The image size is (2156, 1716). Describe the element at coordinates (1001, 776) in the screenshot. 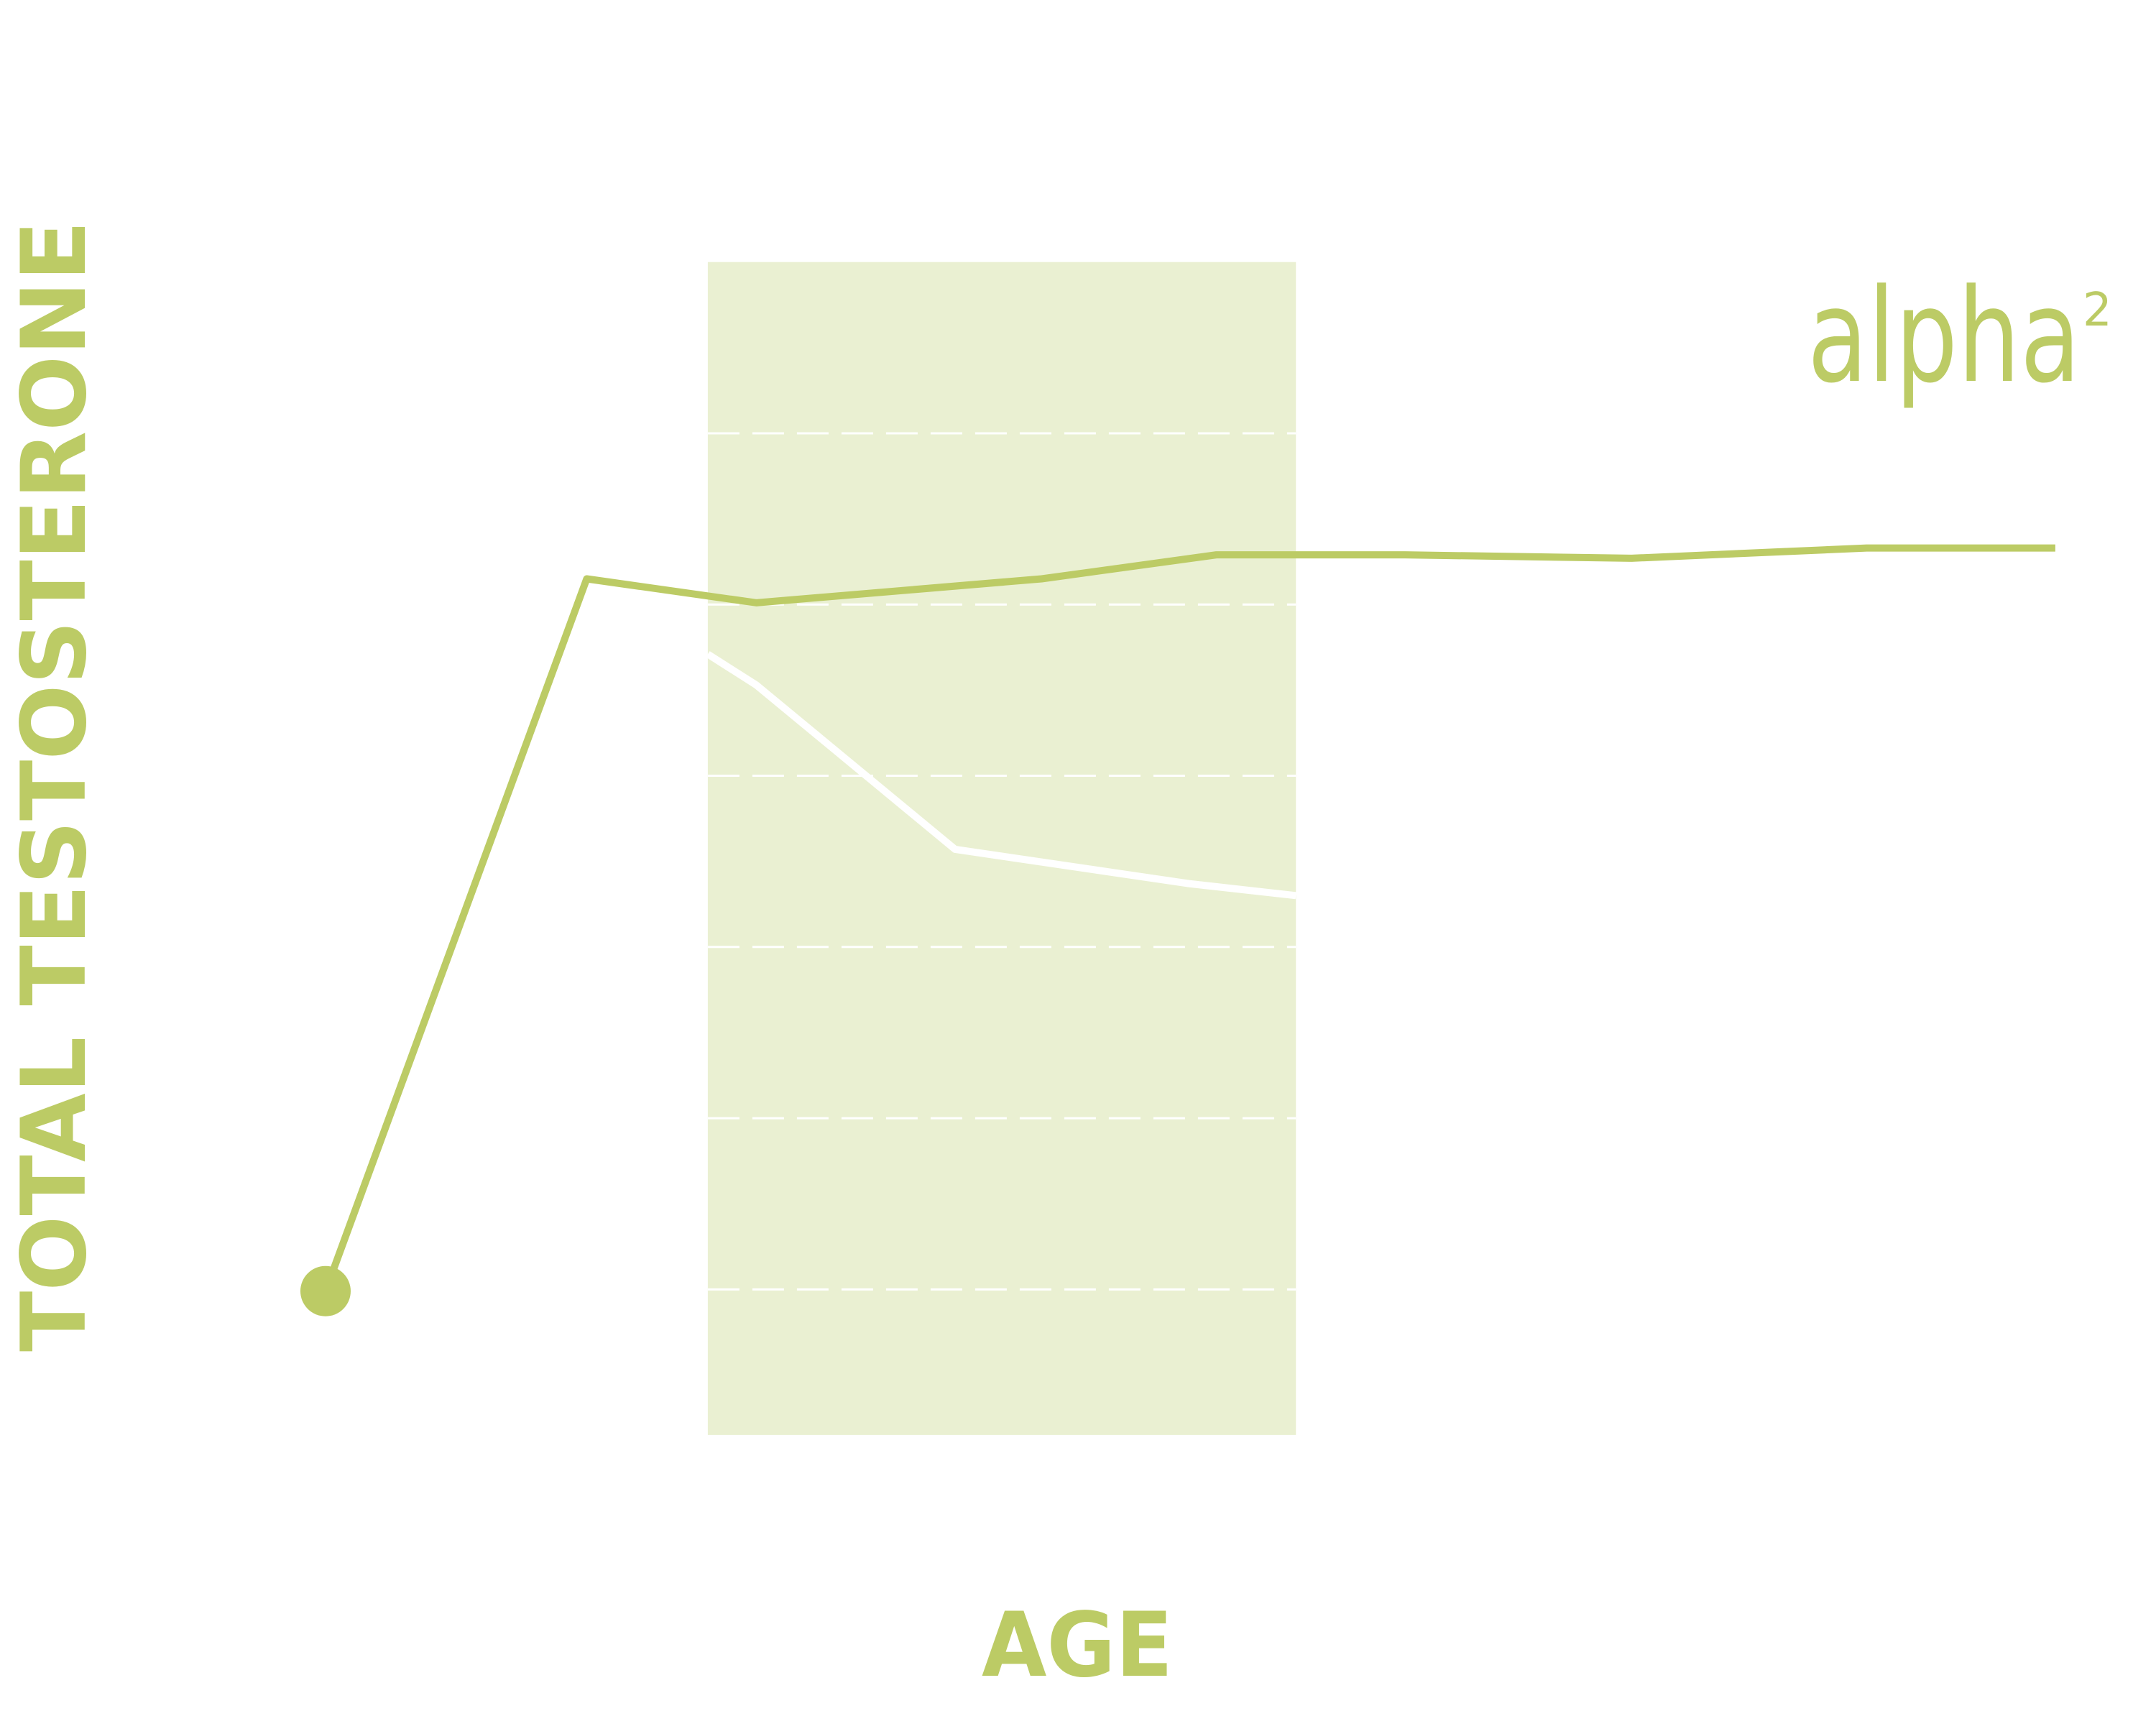

I see `line-series` at that location.